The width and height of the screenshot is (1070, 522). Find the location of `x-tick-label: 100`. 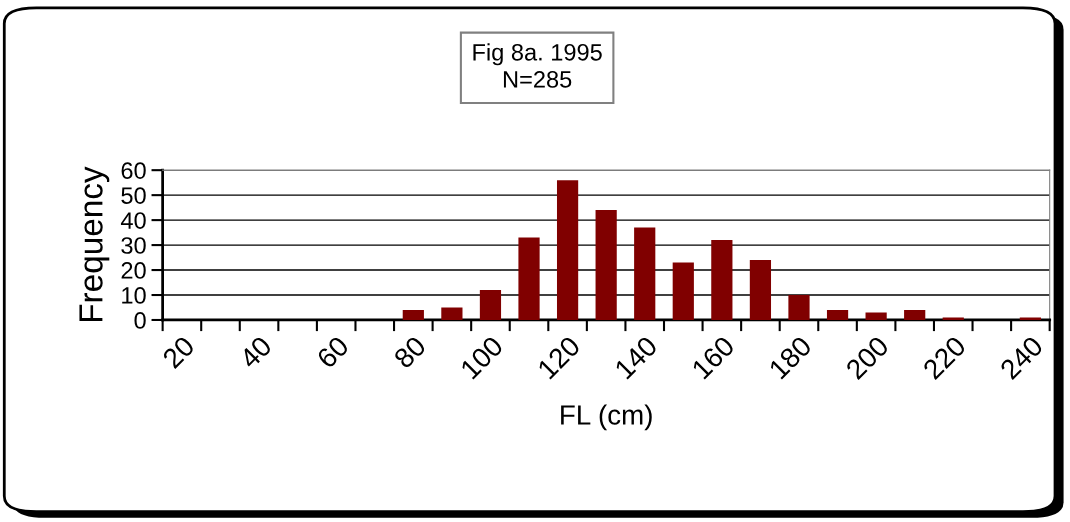

x-tick-label: 100 is located at coordinates (482, 357).